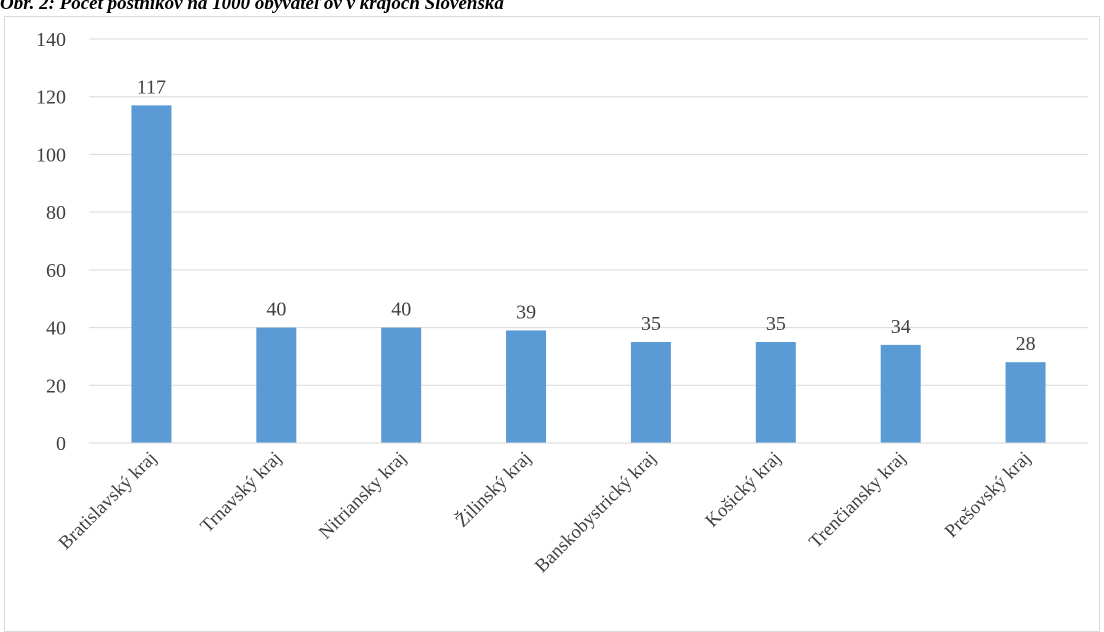 This screenshot has height=632, width=1104. What do you see at coordinates (51, 155) in the screenshot?
I see `y-tick-label: 100` at bounding box center [51, 155].